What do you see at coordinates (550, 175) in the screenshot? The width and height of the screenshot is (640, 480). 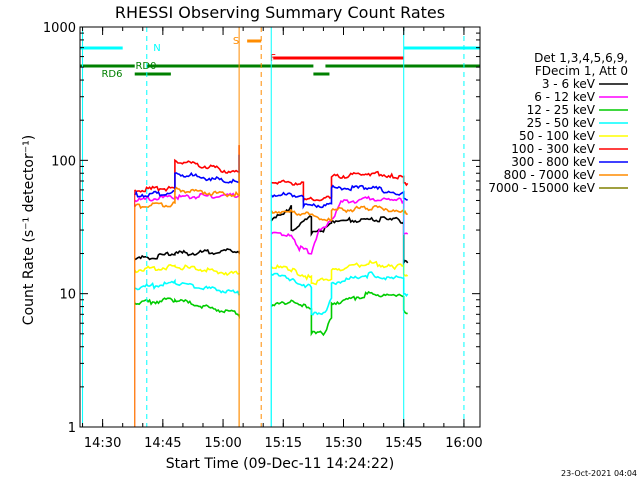 I see `legend-entry-label: 800 - 7000 keV` at bounding box center [550, 175].